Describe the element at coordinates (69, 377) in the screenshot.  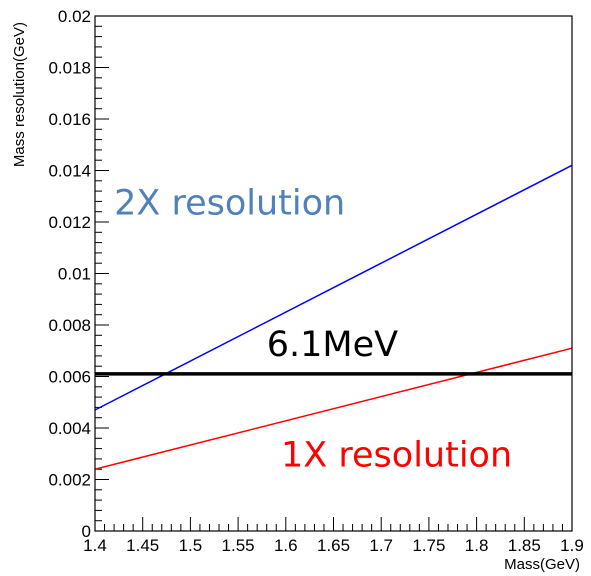
I see `y-tick-label: 0.006` at that location.